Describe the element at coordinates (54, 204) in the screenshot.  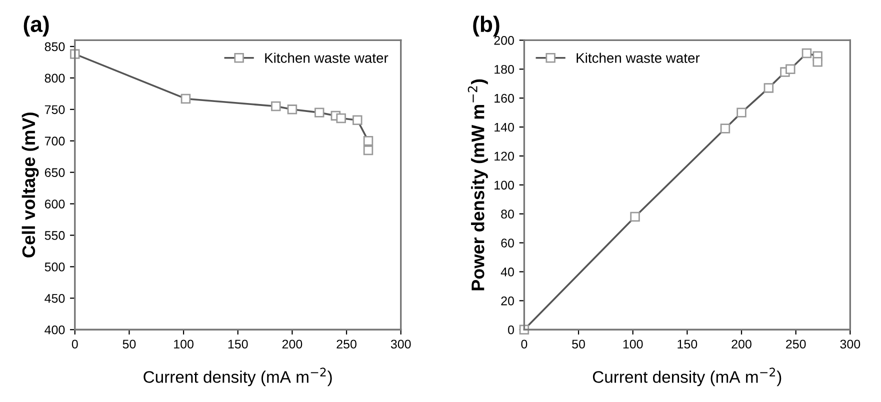
I see `y-tick-label: 600` at that location.